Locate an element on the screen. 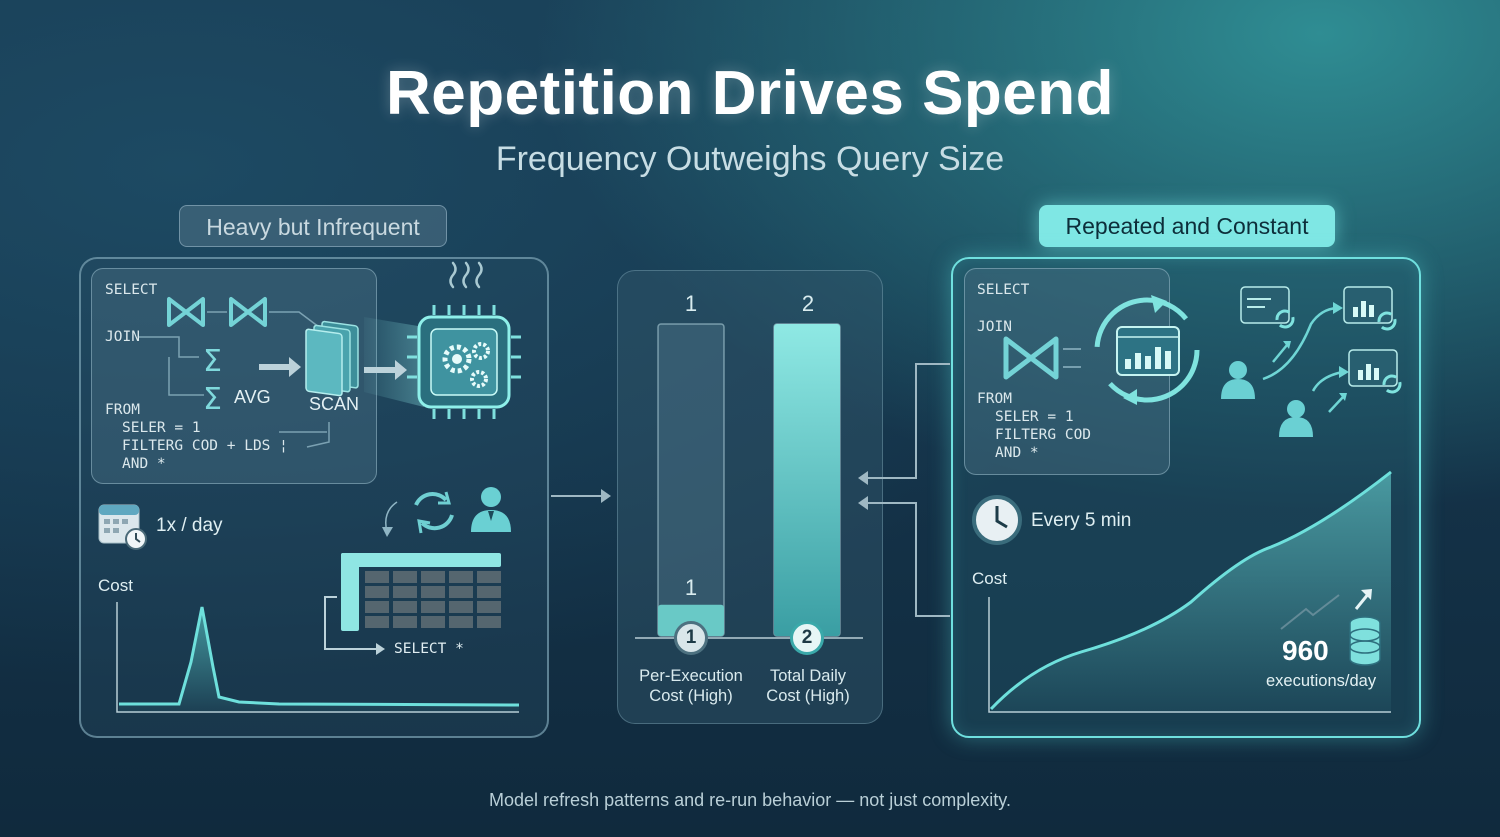 Image resolution: width=1500 pixels, height=837 pixels. left-code-from: FROM is located at coordinates (122, 410).